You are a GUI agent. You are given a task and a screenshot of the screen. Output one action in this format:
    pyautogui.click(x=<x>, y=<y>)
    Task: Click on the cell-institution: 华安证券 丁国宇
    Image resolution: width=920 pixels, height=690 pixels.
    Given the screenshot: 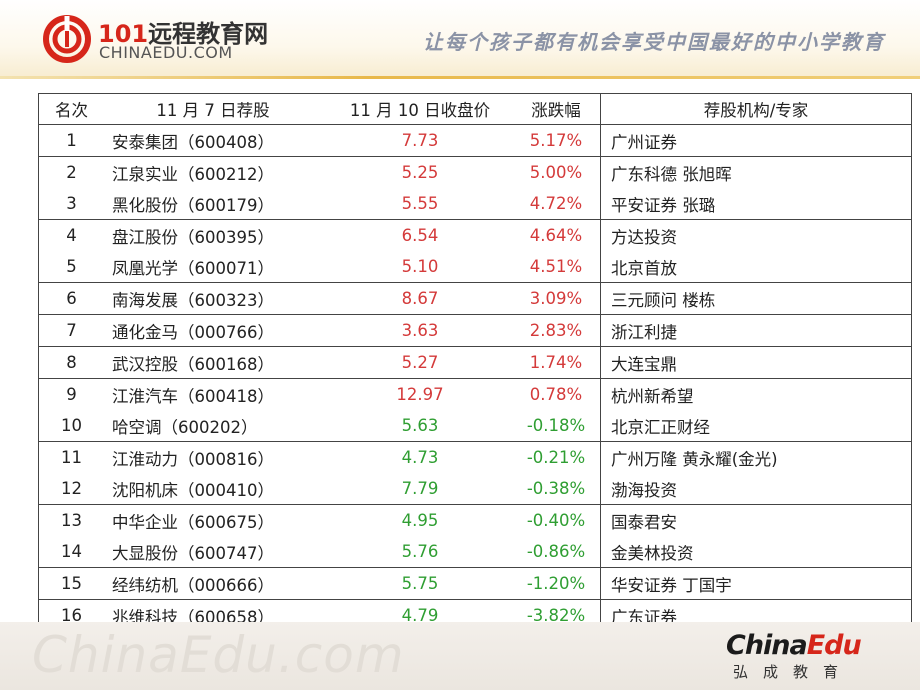 What is the action you would take?
    pyautogui.click(x=756, y=583)
    